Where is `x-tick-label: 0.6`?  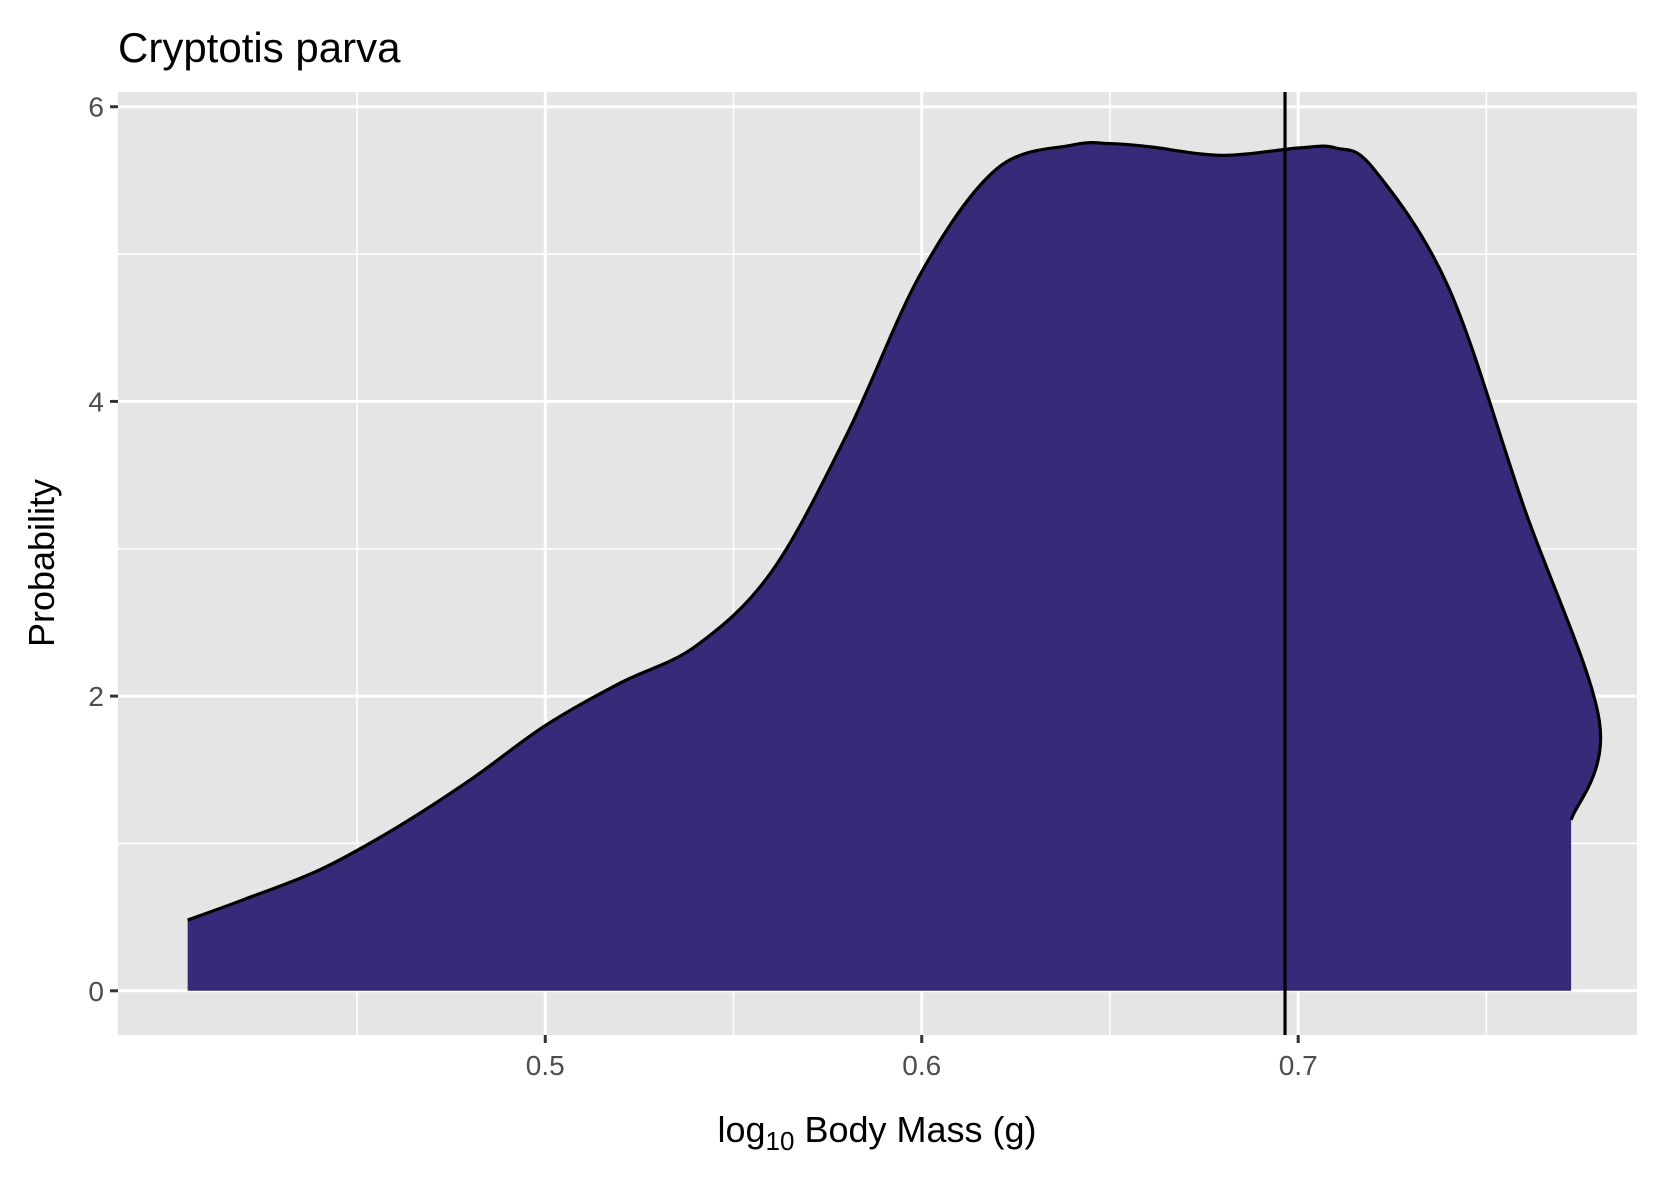 x-tick-label: 0.6 is located at coordinates (921, 1065).